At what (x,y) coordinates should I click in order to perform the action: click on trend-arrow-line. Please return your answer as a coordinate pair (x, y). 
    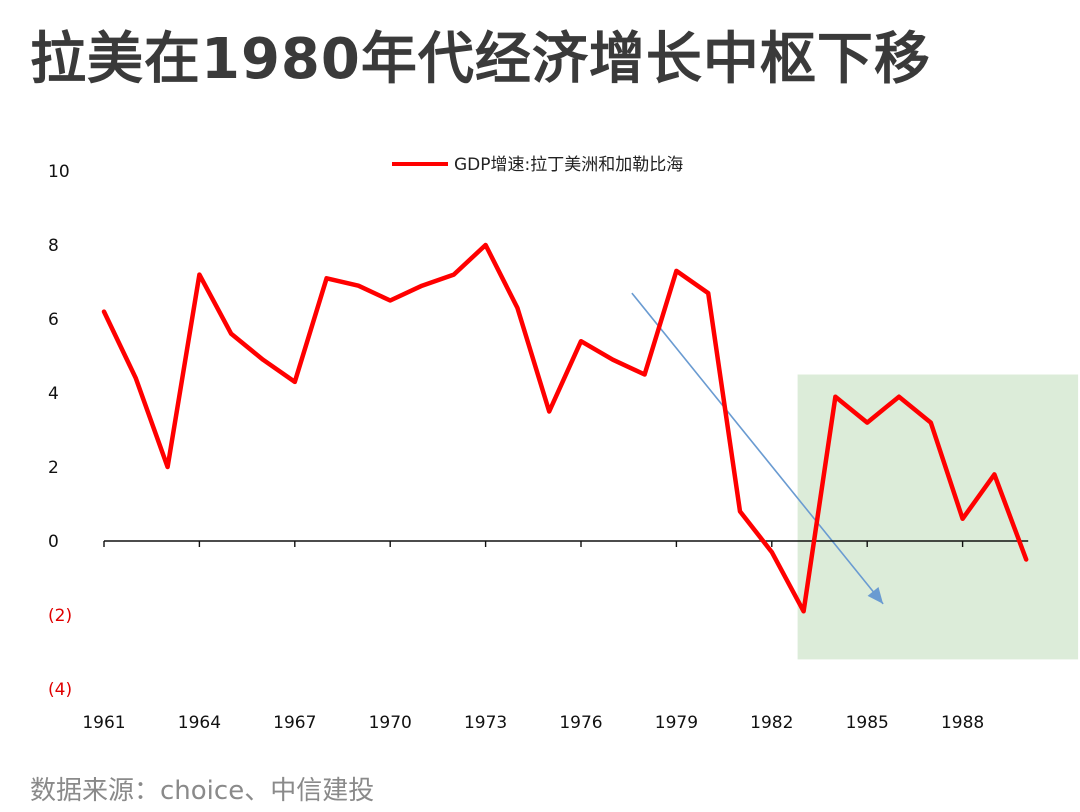
    Looking at the image, I should click on (757, 448).